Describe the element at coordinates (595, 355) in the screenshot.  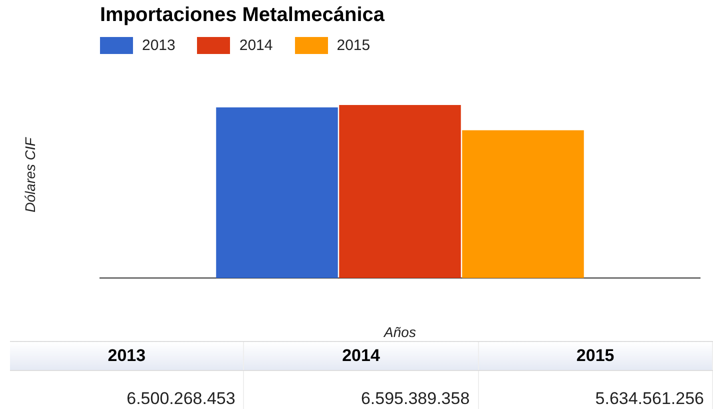
I see `text: 2015` at that location.